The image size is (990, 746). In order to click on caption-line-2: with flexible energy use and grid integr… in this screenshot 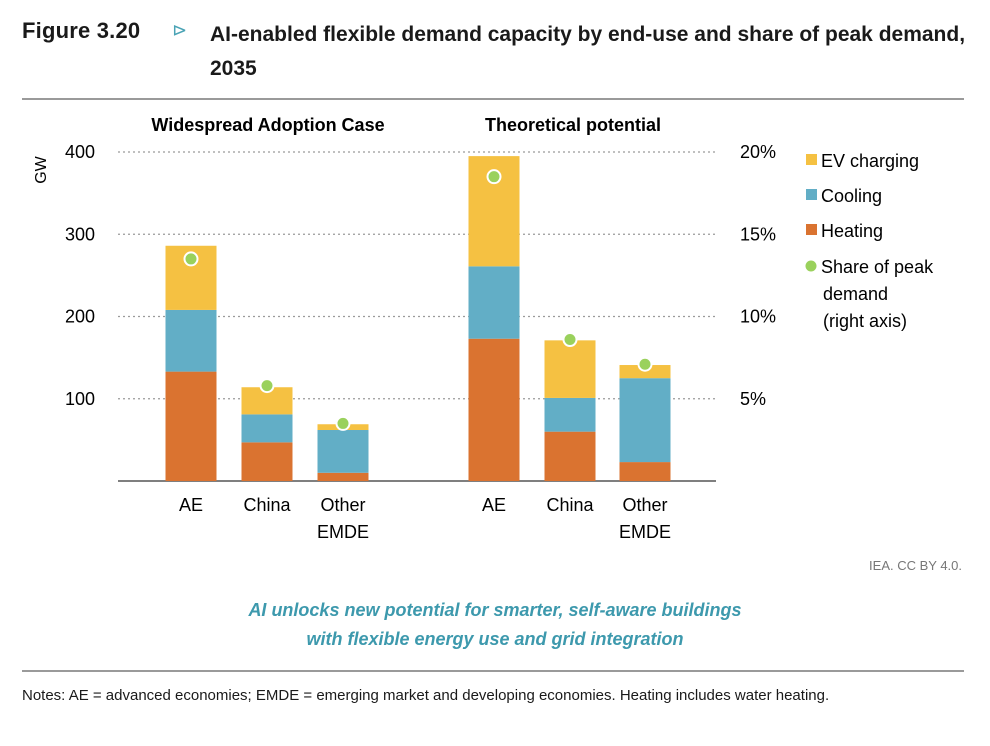, I will do `click(495, 639)`.